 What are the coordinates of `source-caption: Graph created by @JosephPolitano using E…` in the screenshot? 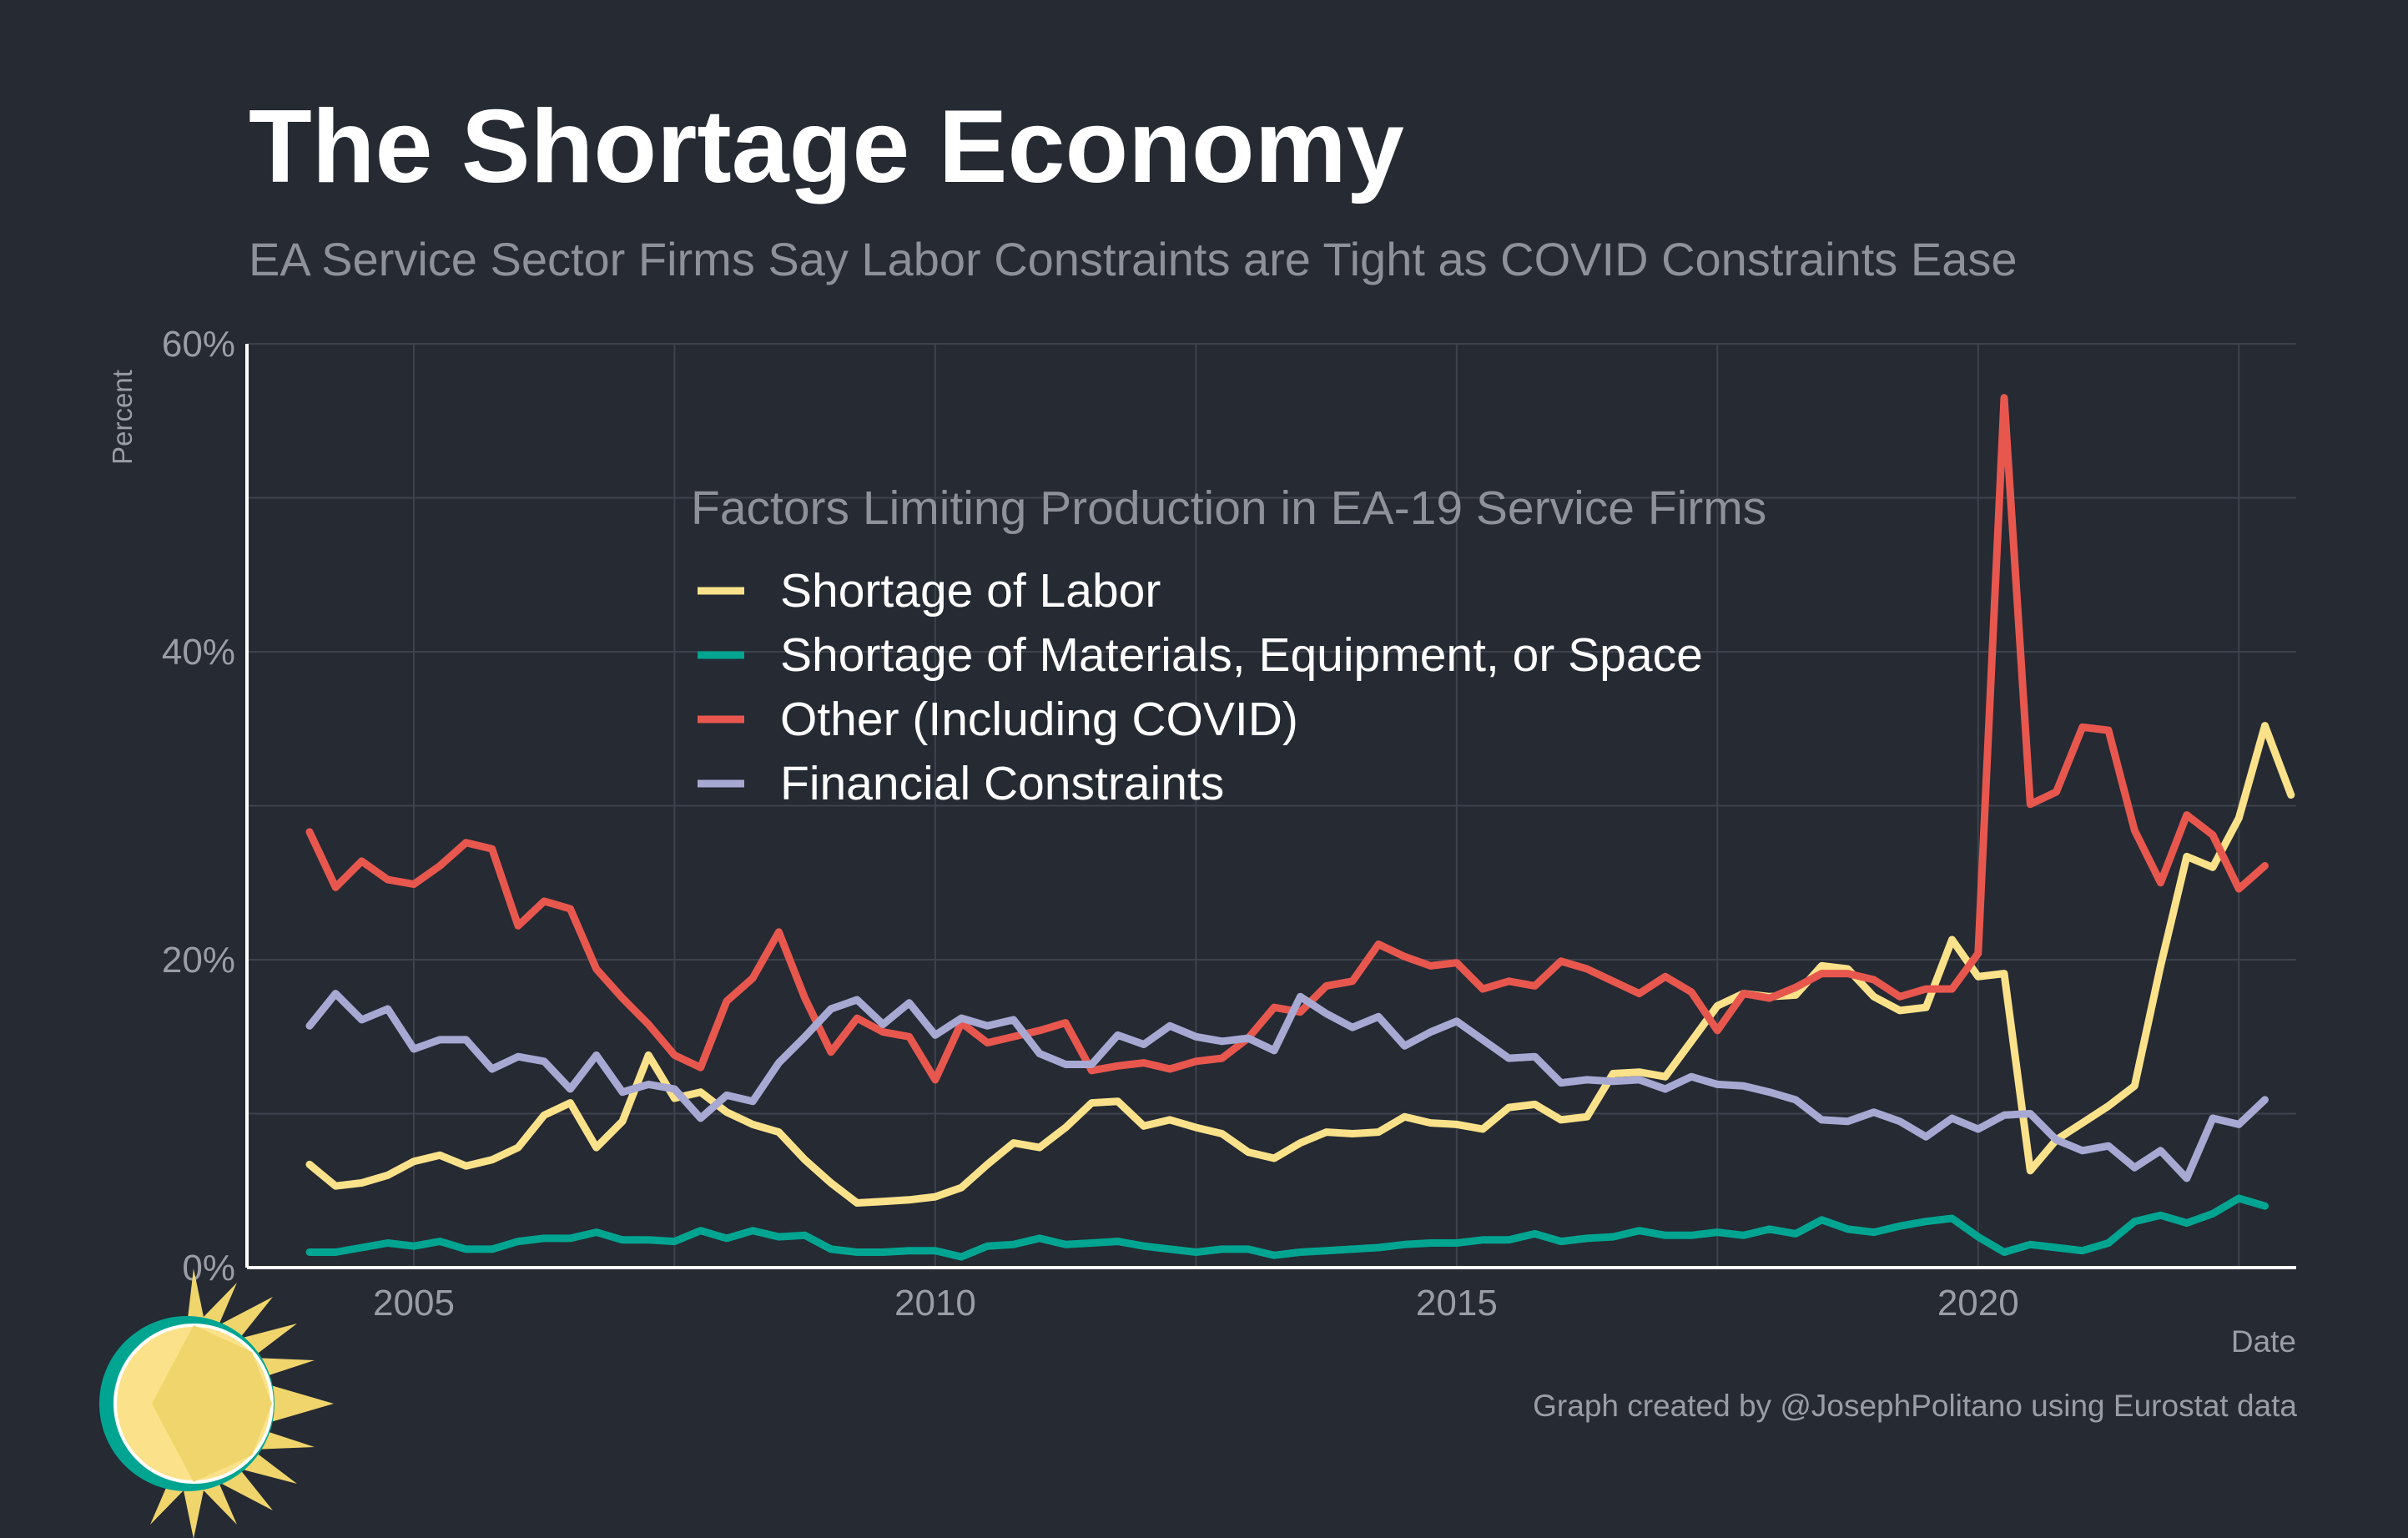 It's located at (1915, 1406).